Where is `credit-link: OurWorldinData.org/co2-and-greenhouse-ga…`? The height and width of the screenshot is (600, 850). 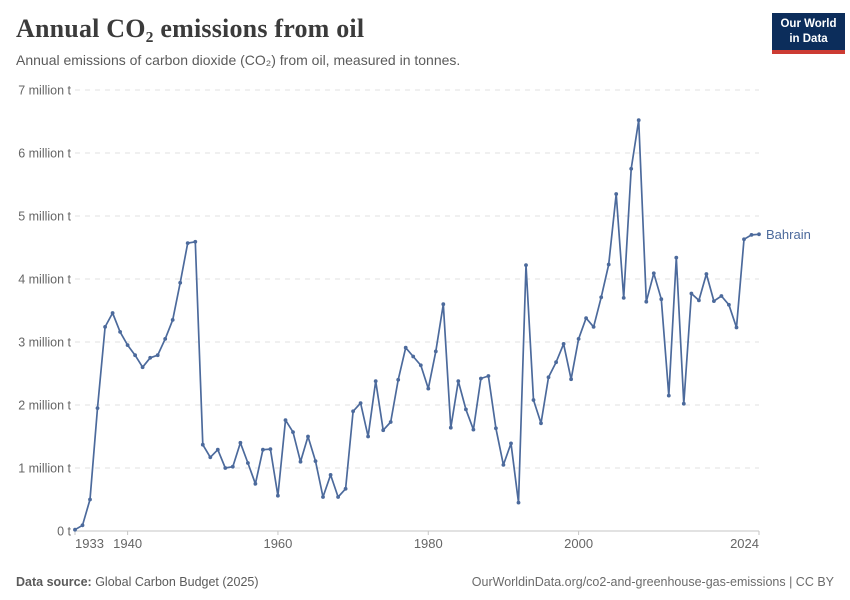
credit-link: OurWorldinData.org/co2-and-greenhouse-ga… is located at coordinates (652, 582).